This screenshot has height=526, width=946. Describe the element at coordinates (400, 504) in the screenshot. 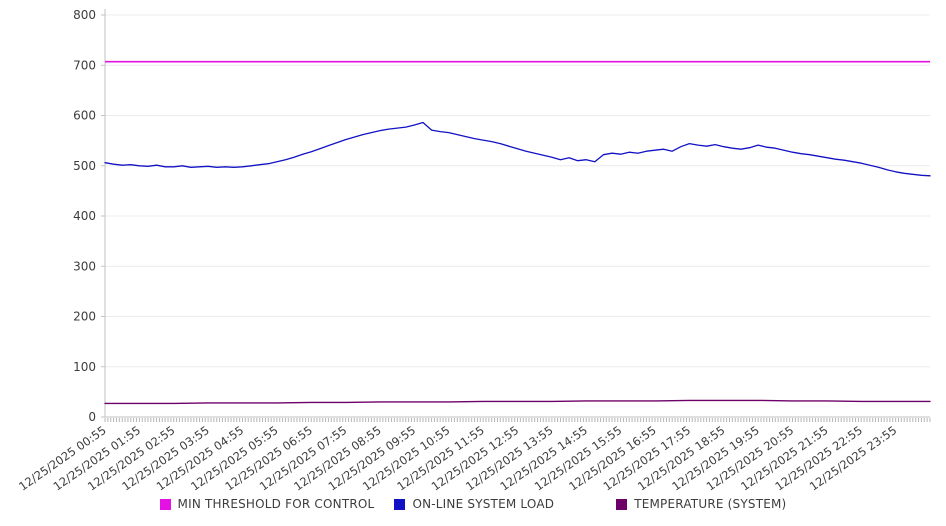

I see `system-load-swatch-icon` at that location.